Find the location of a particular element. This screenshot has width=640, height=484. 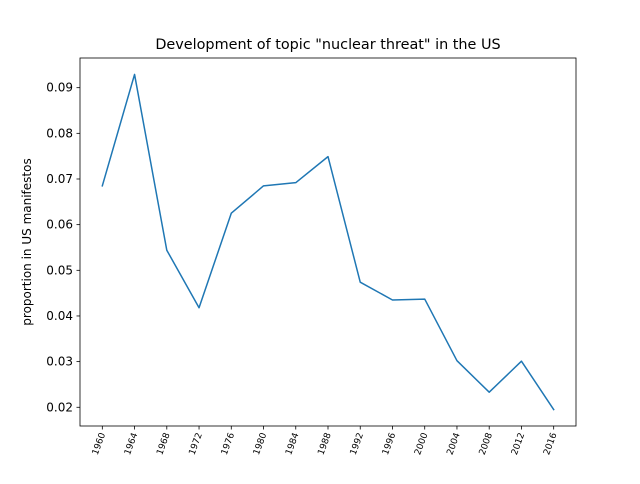

x-tick-label: 1988 is located at coordinates (325, 443).